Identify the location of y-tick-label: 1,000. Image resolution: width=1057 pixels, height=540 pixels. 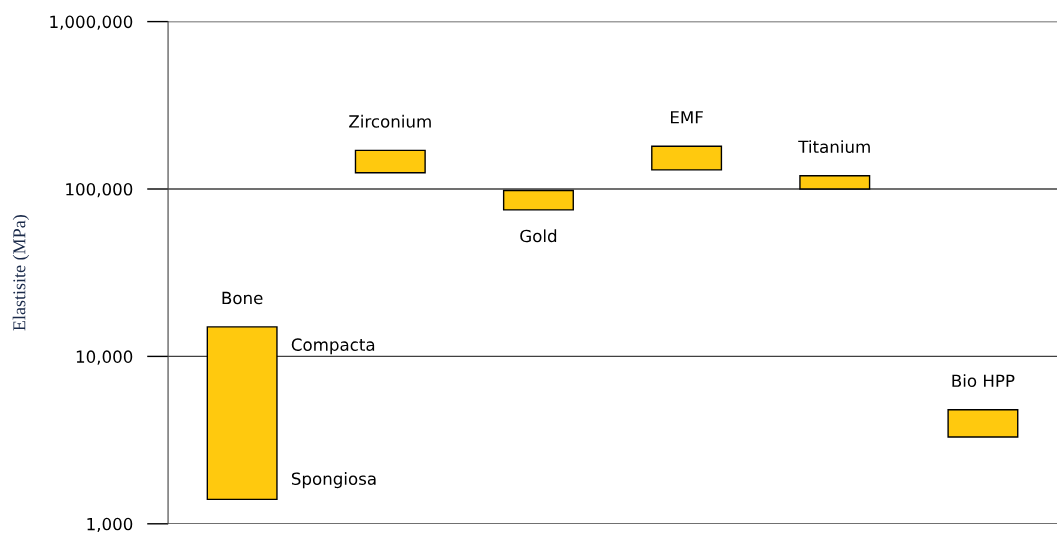
(110, 525).